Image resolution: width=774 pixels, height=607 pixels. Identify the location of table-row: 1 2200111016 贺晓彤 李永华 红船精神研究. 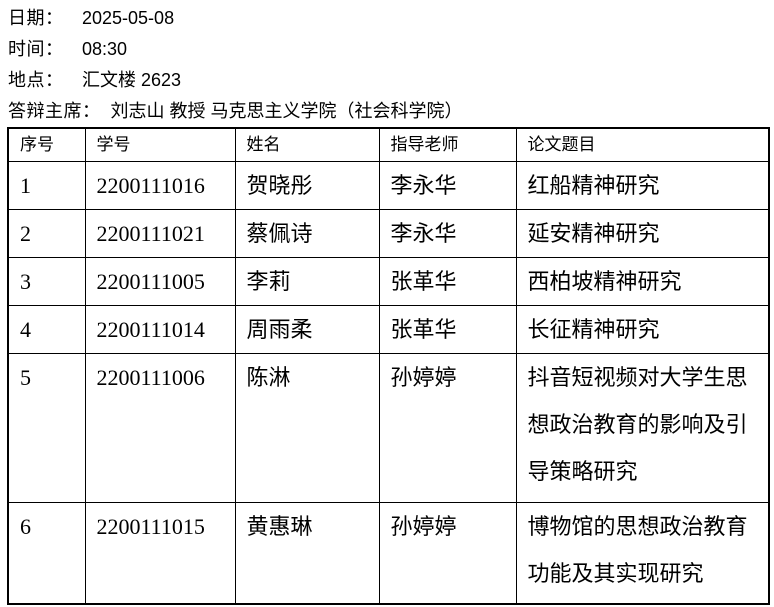
(388, 185).